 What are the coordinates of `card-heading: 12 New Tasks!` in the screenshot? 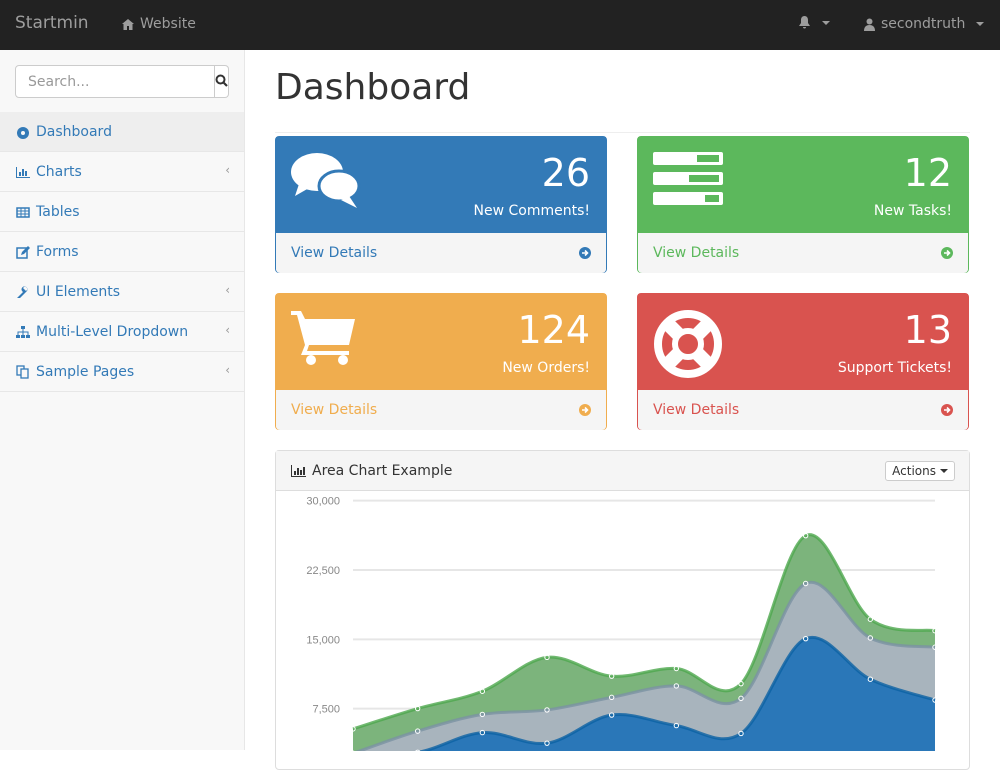 It's located at (803, 185).